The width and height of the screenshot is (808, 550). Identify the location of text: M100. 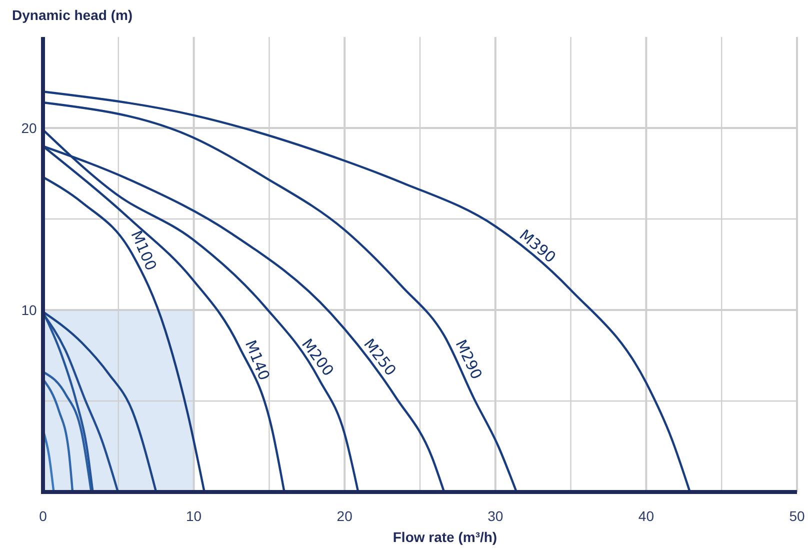
(143, 251).